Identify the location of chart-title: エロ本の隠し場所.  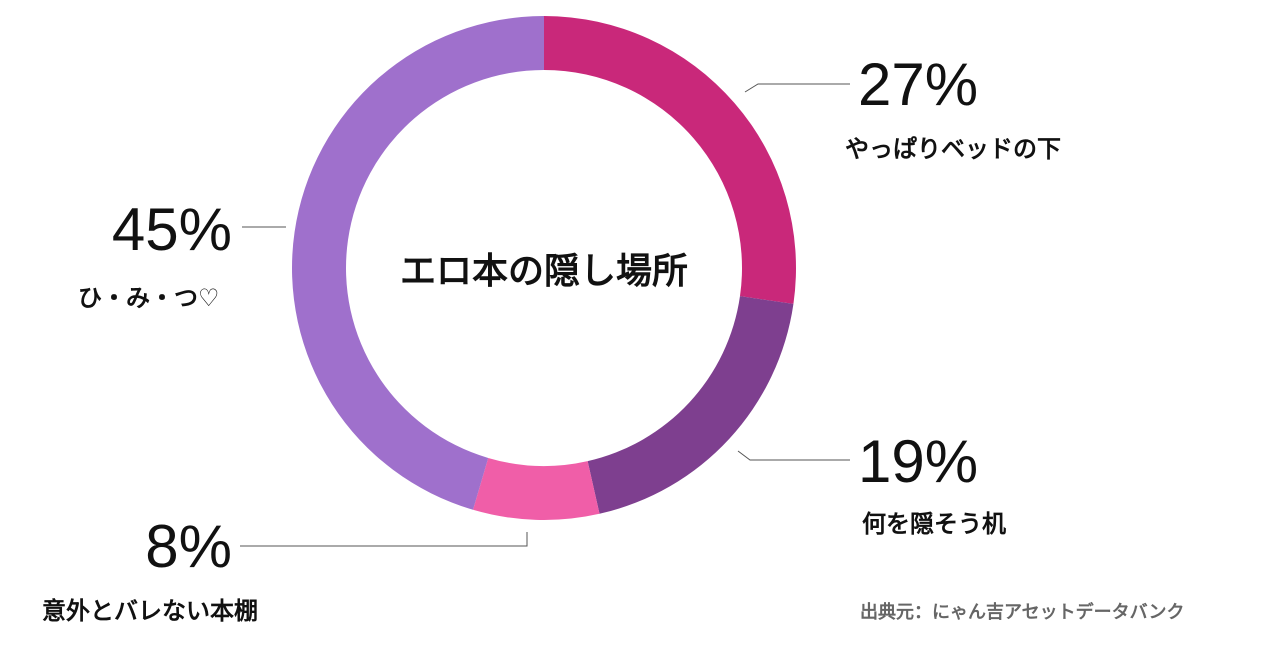
(544, 271).